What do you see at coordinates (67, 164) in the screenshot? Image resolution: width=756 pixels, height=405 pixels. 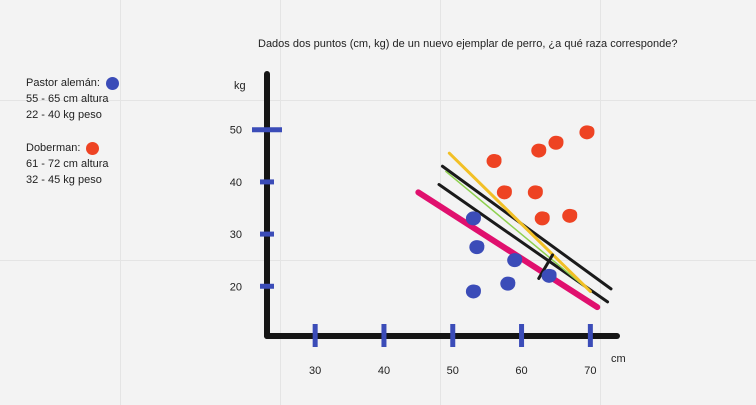 I see `legend-doberman-height: 61 - 72 cm altura` at bounding box center [67, 164].